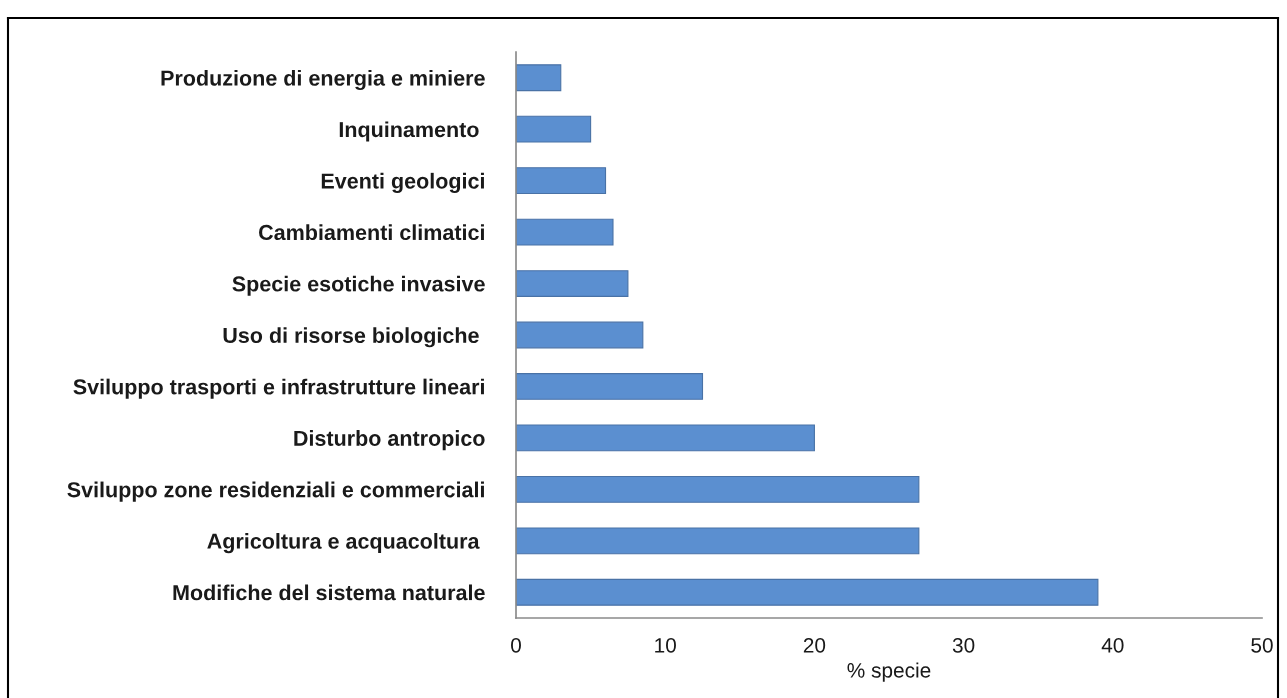 The height and width of the screenshot is (698, 1287). I want to click on x-tick-label: 50, so click(1262, 645).